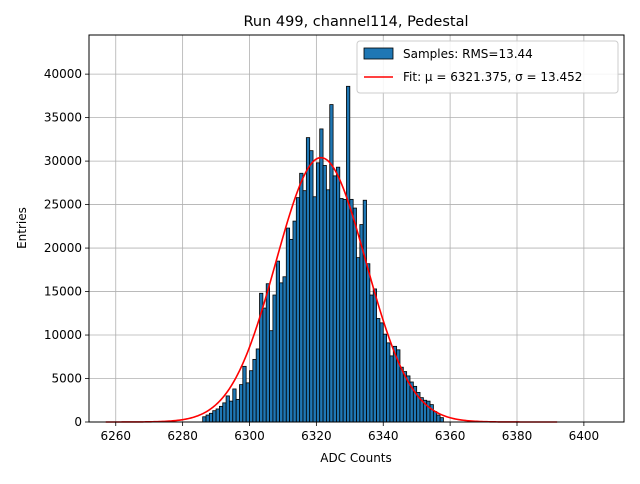 Image resolution: width=640 pixels, height=484 pixels. What do you see at coordinates (492, 77) in the screenshot?
I see `legend-fit-label: Fit: μ = 6321.375, σ = 13.452` at bounding box center [492, 77].